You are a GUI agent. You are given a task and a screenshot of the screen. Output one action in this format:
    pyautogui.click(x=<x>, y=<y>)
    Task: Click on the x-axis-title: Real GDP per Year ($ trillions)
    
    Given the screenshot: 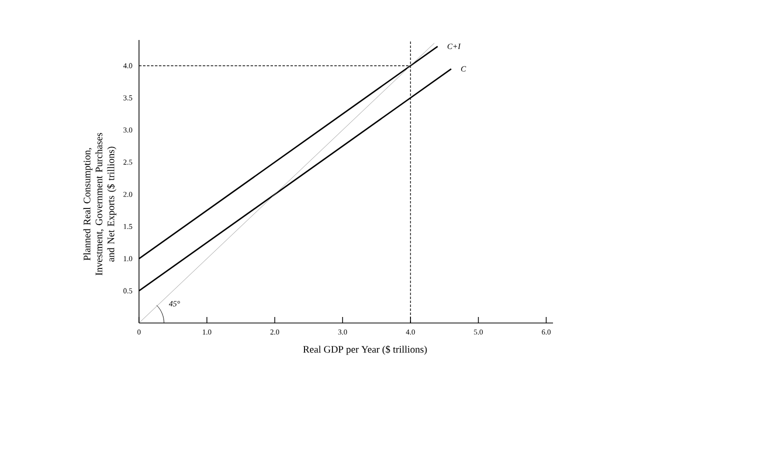 What is the action you would take?
    pyautogui.click(x=365, y=350)
    